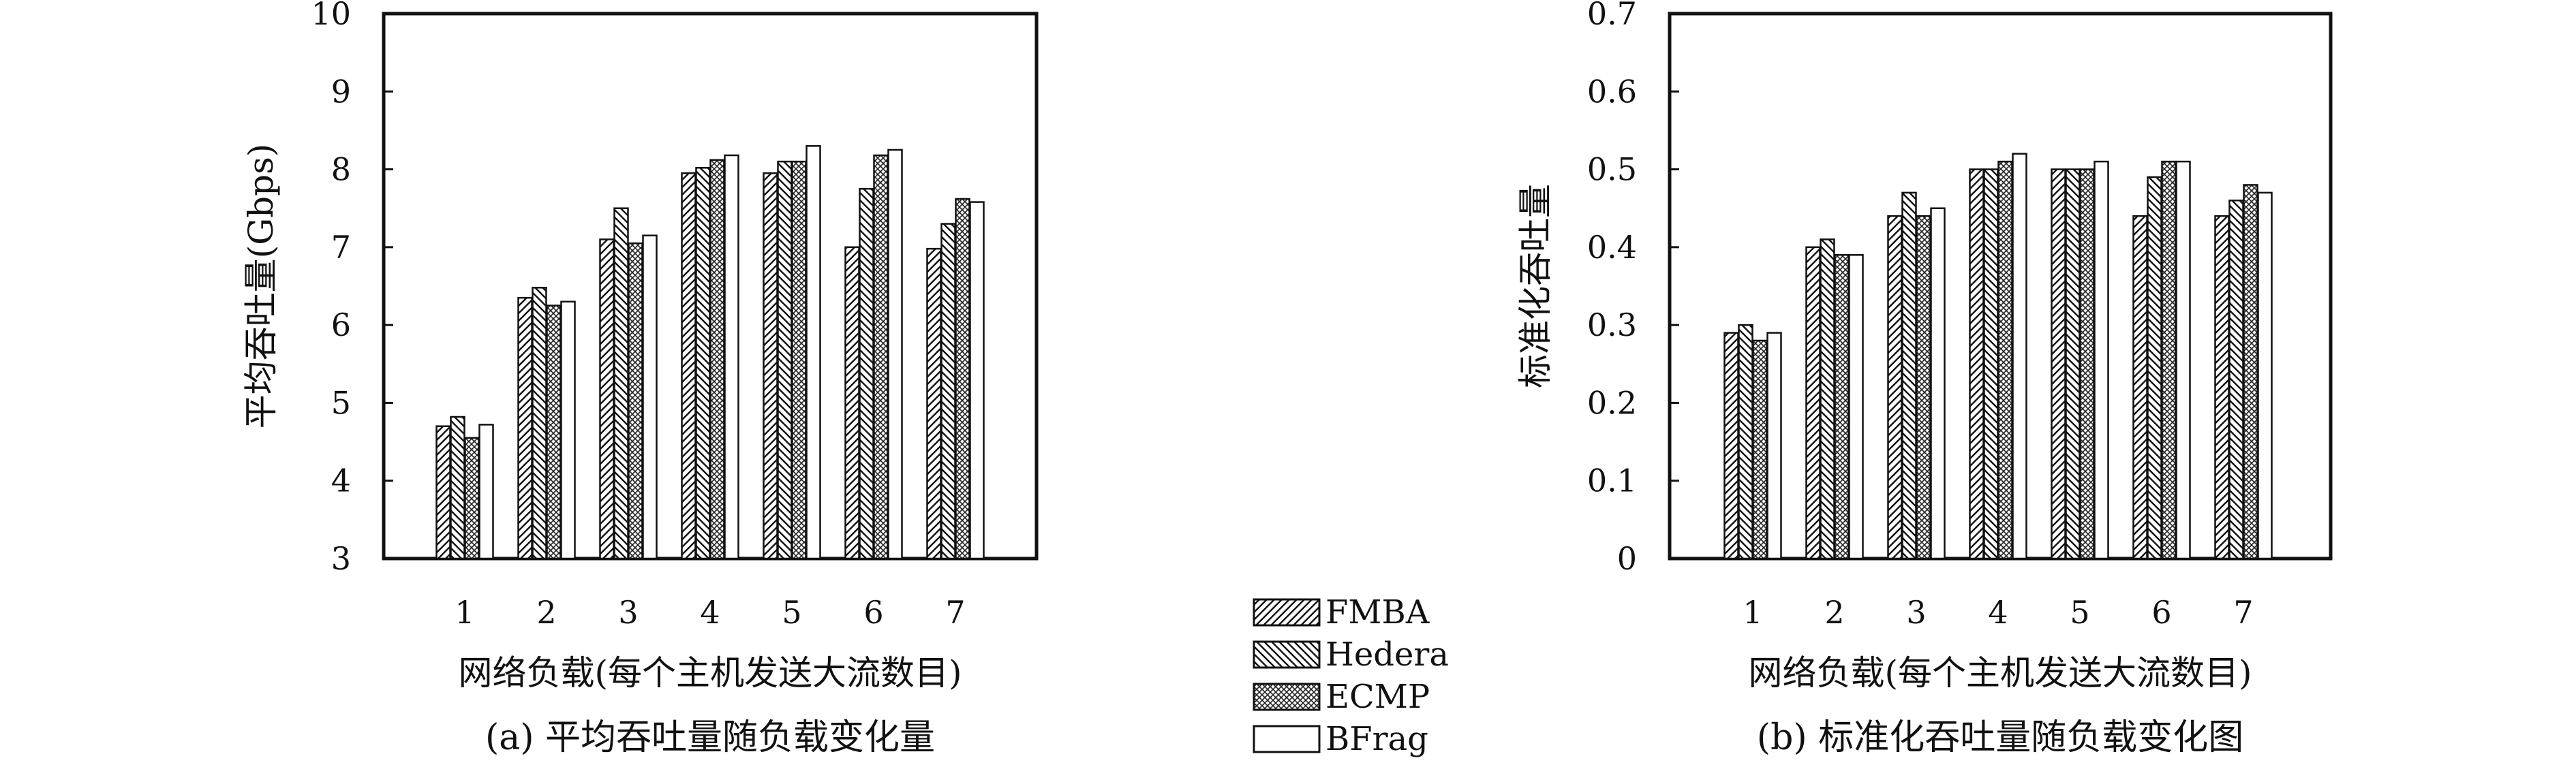 This screenshot has height=767, width=2576. Describe the element at coordinates (341, 481) in the screenshot. I see `y-tick-label: 4` at that location.